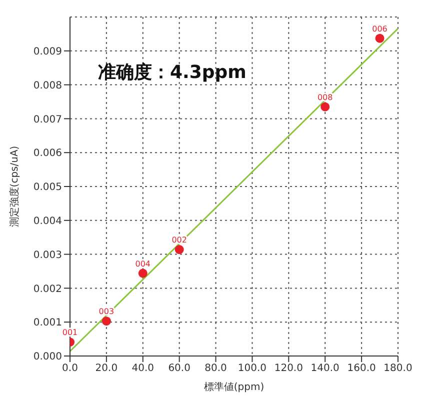 Image resolution: width=422 pixels, height=402 pixels. What do you see at coordinates (398, 368) in the screenshot?
I see `x-tick-label: 180.0` at bounding box center [398, 368].